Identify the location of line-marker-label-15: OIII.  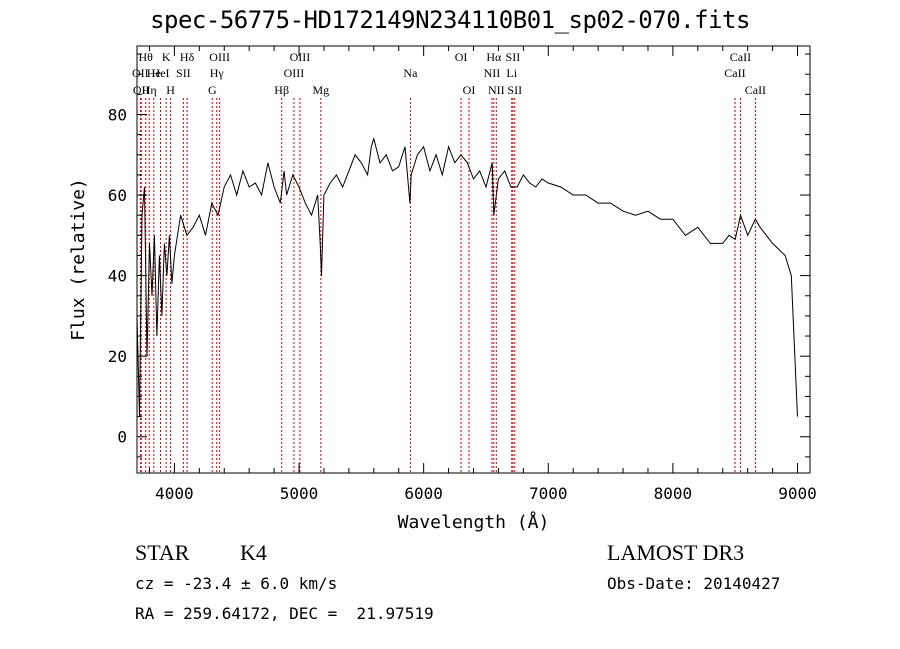
(300, 57).